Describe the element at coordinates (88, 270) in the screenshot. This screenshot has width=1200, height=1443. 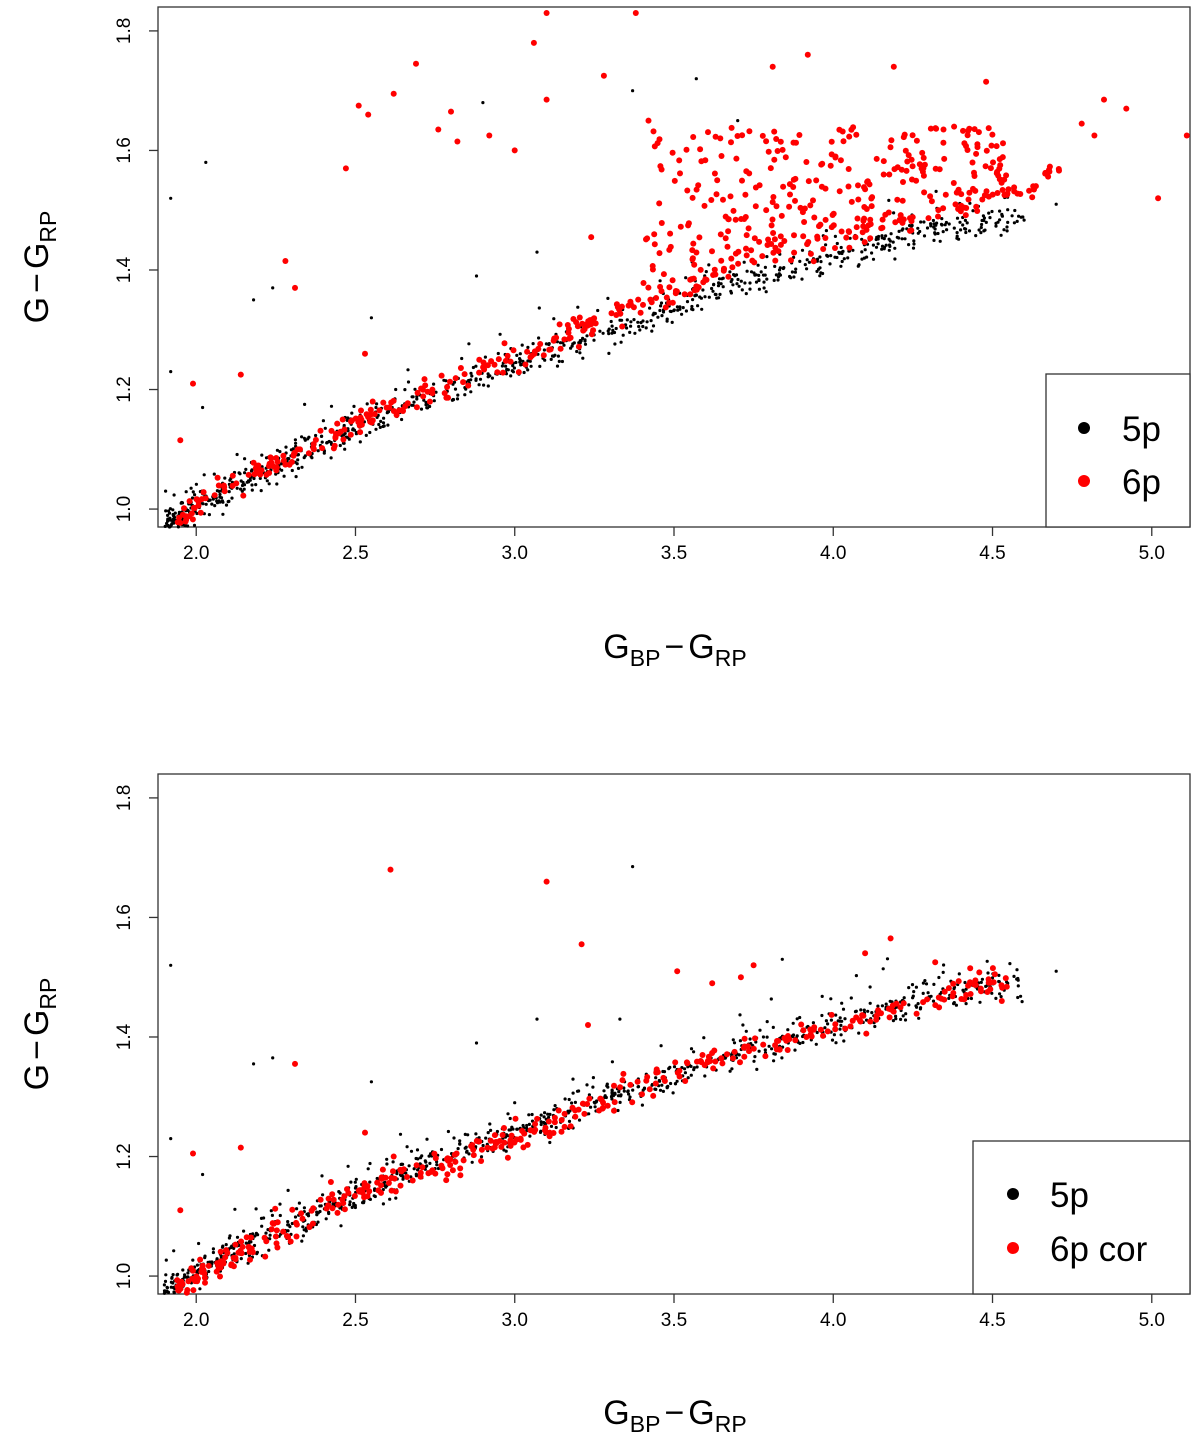
I see `y-axis: 1.01.21.41.61.8 G−GRP` at that location.